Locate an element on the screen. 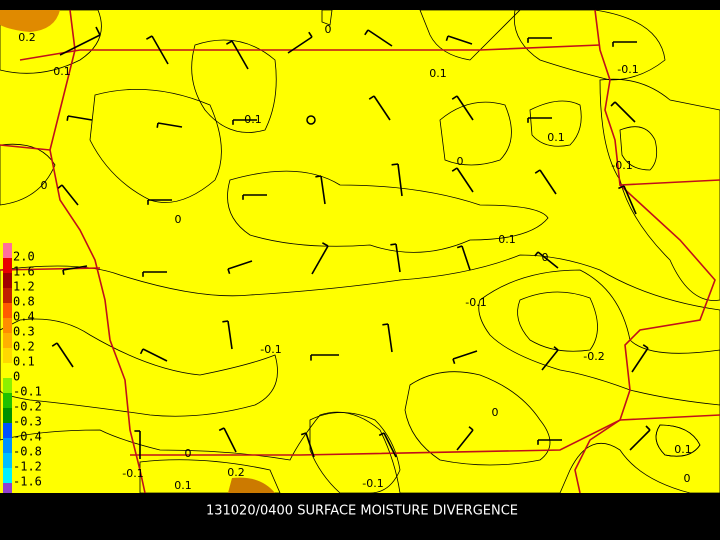 Image resolution: width=720 pixels, height=540 pixels. legend-label: 0.8 is located at coordinates (24, 302).